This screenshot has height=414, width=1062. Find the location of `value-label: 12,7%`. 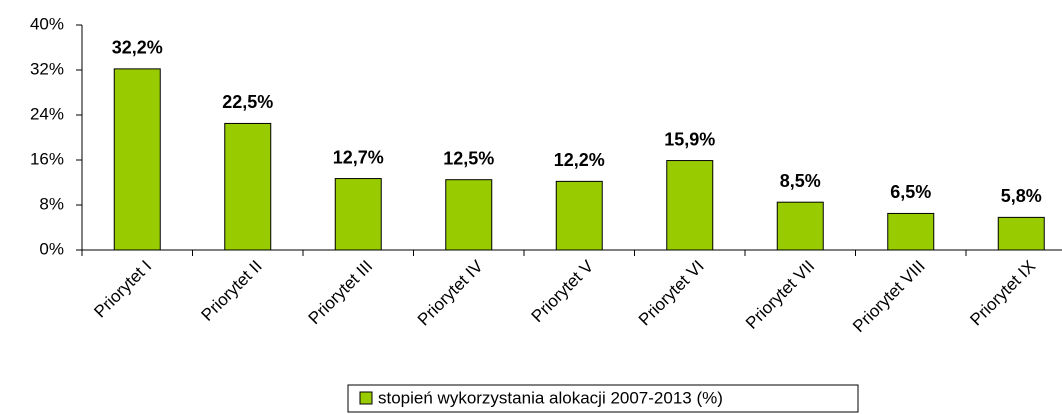

value-label: 12,7% is located at coordinates (358, 157).